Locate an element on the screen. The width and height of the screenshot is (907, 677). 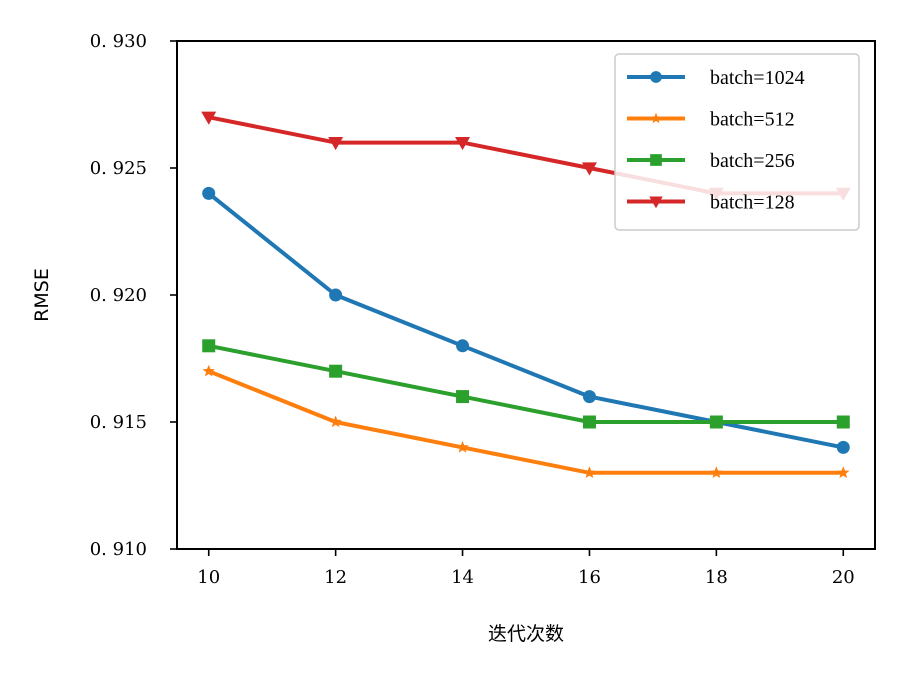
legend-item: batch=256 is located at coordinates (711, 161).